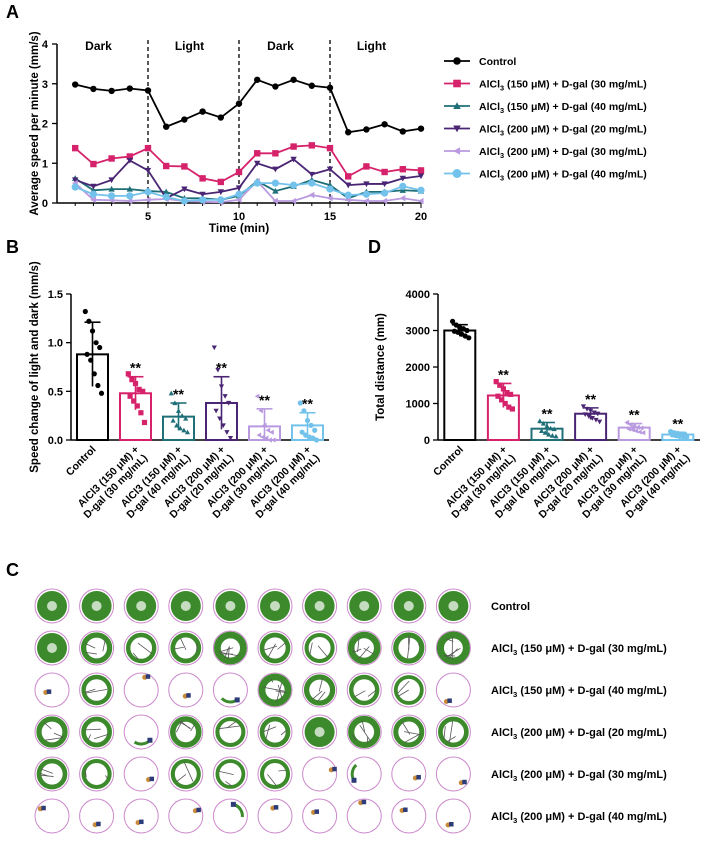  Describe the element at coordinates (489, 130) in the screenshot. I see `legend-entry-al200_dg20-prefix: AlCl` at that location.